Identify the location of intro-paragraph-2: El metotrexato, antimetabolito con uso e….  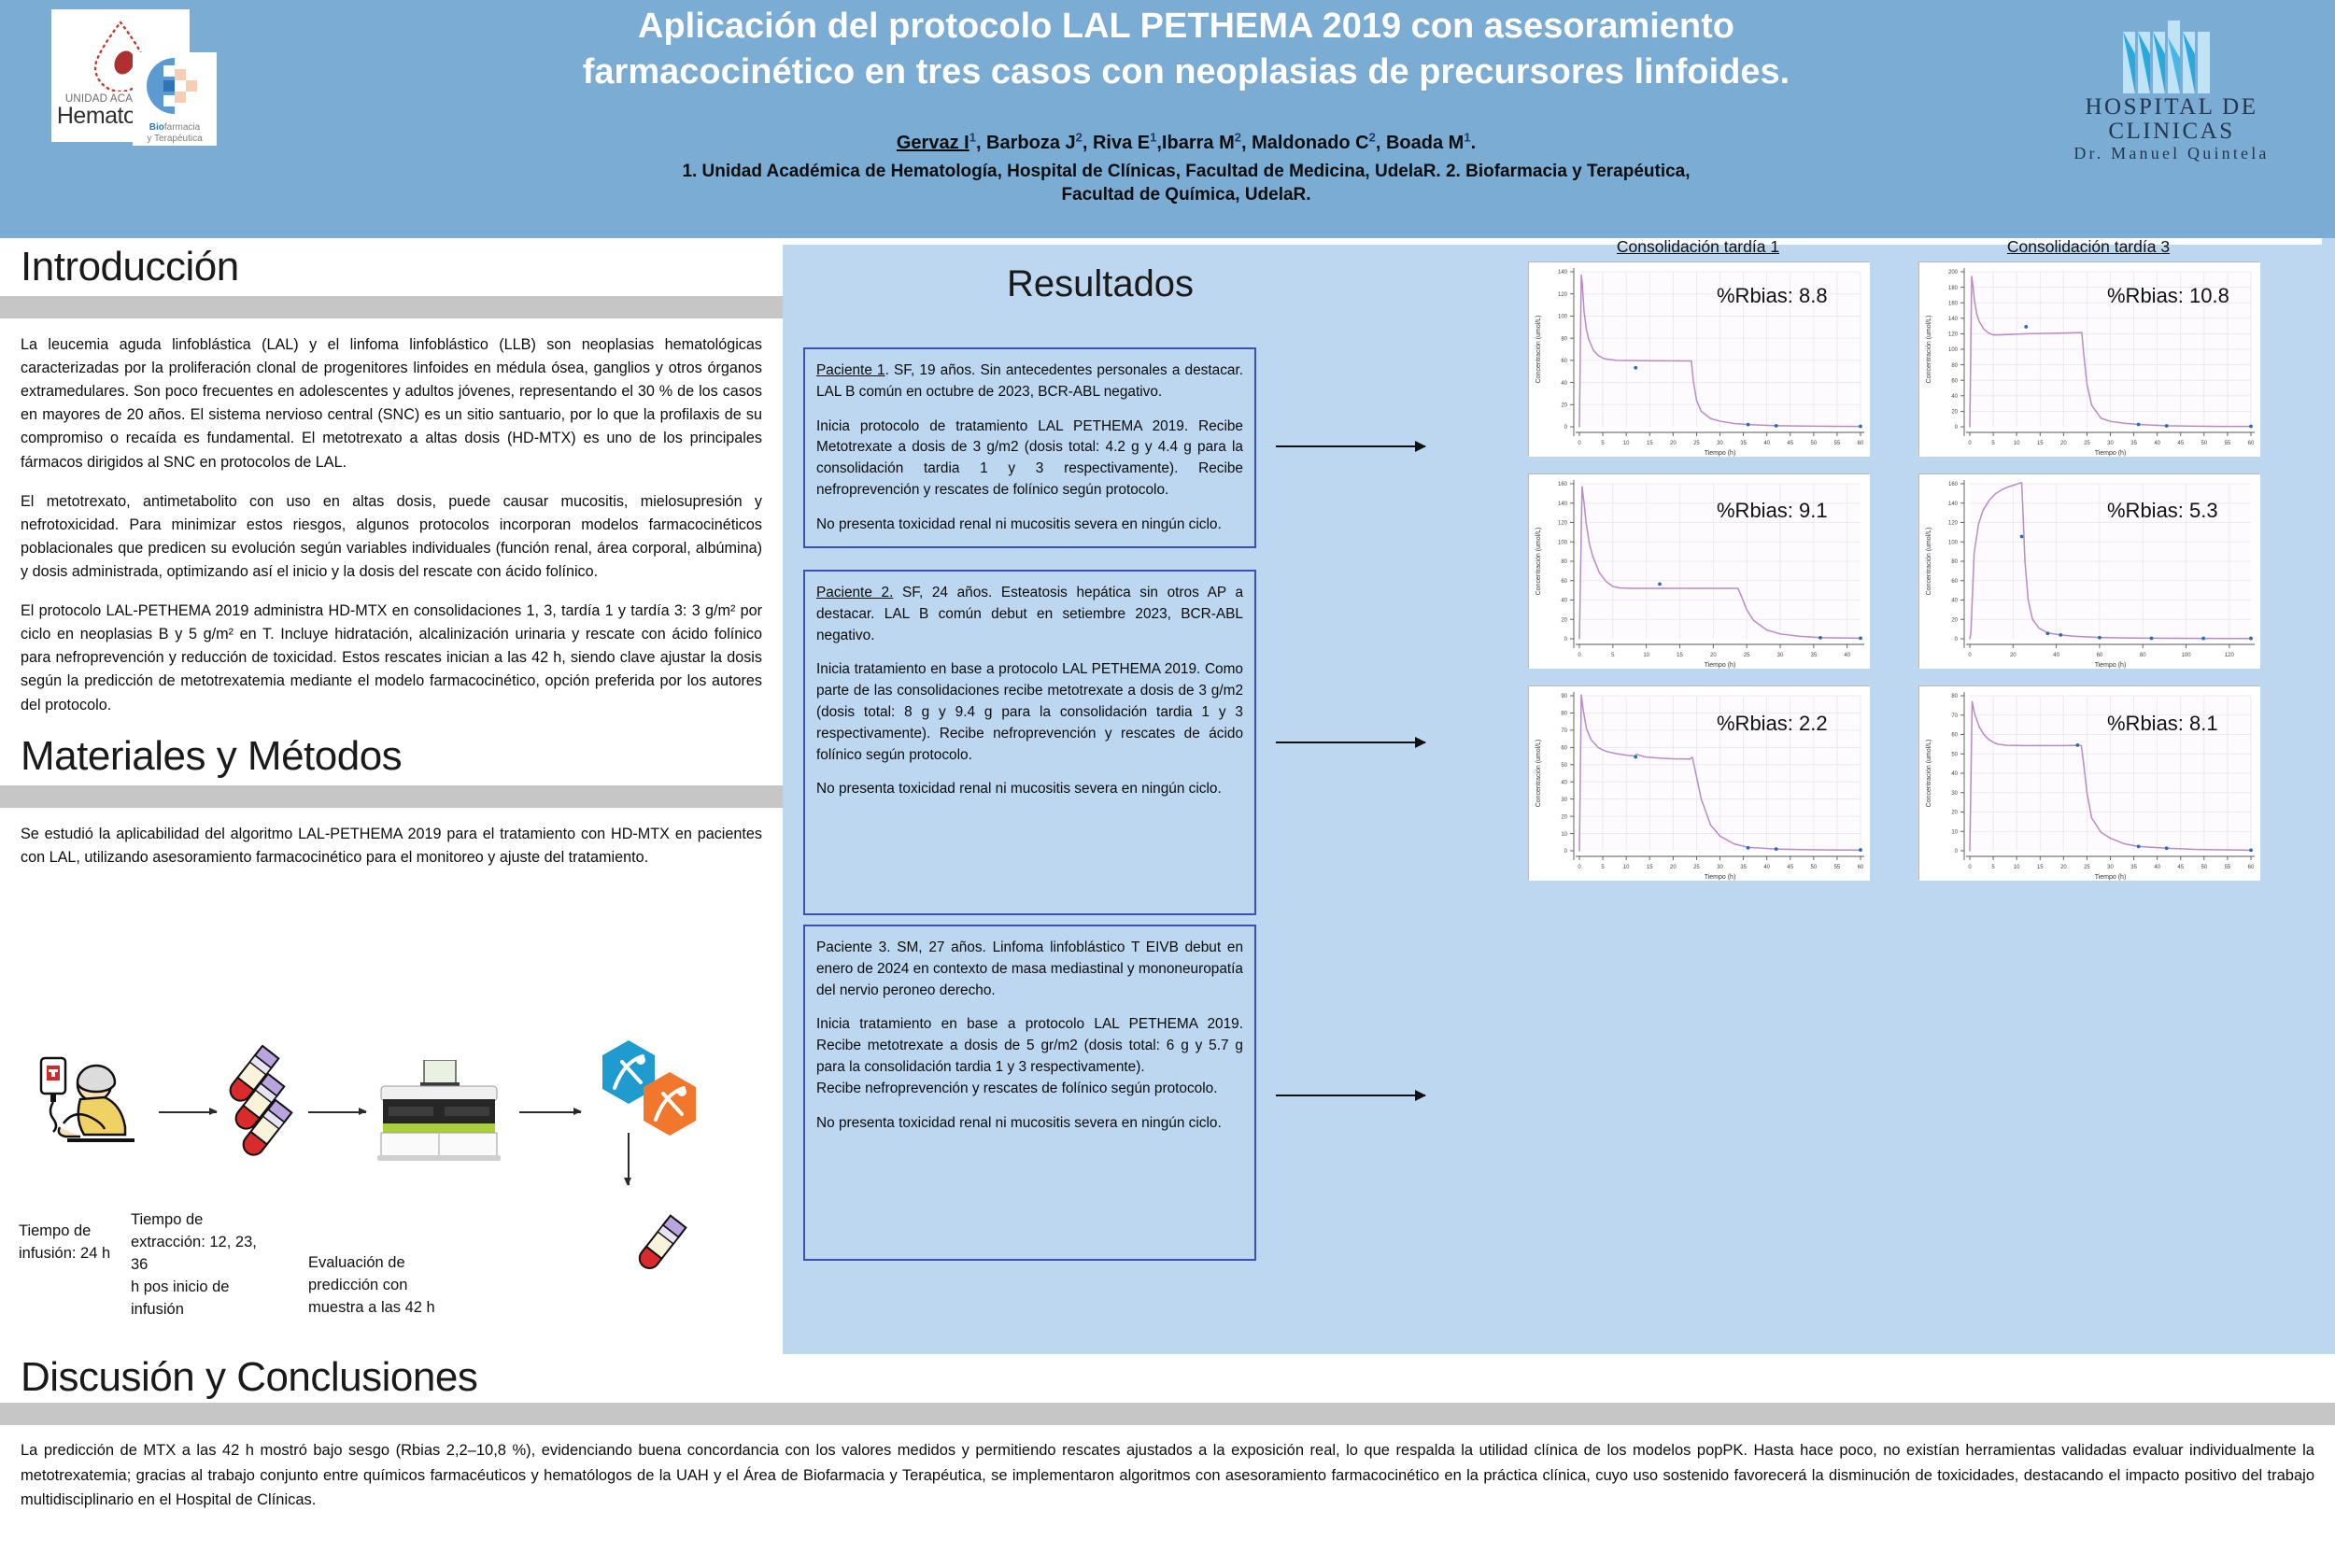
(392, 536).